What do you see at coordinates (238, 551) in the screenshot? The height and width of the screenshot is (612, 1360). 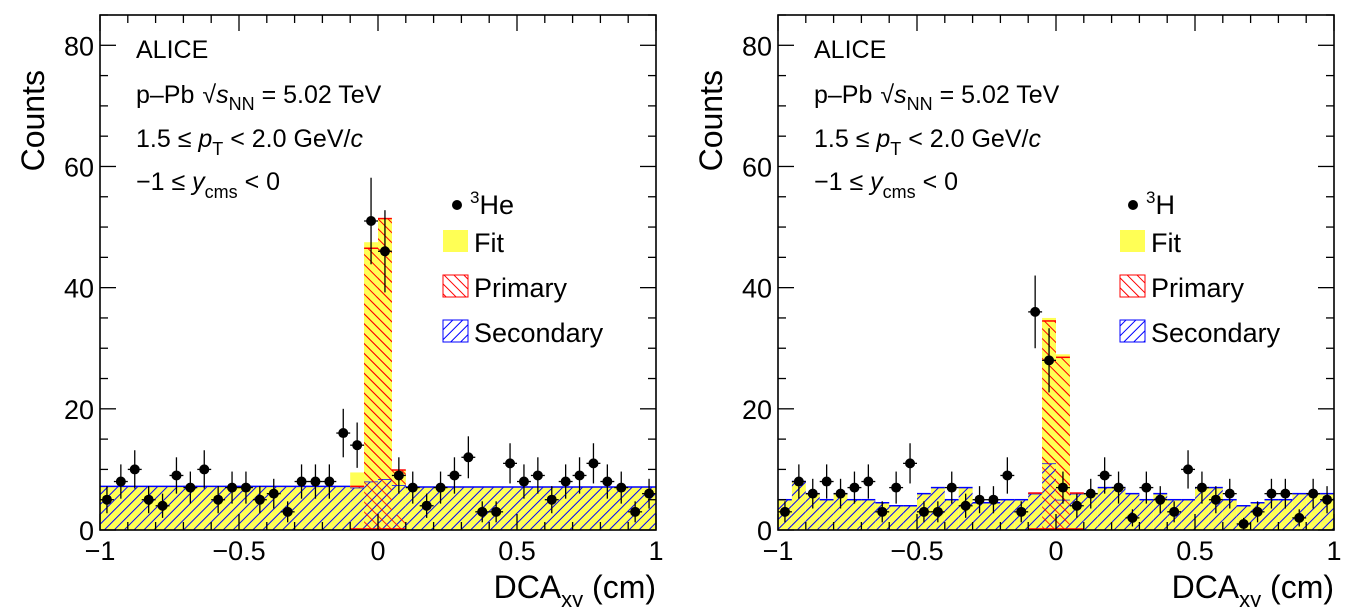 I see `x-tick-label: −0.5` at bounding box center [238, 551].